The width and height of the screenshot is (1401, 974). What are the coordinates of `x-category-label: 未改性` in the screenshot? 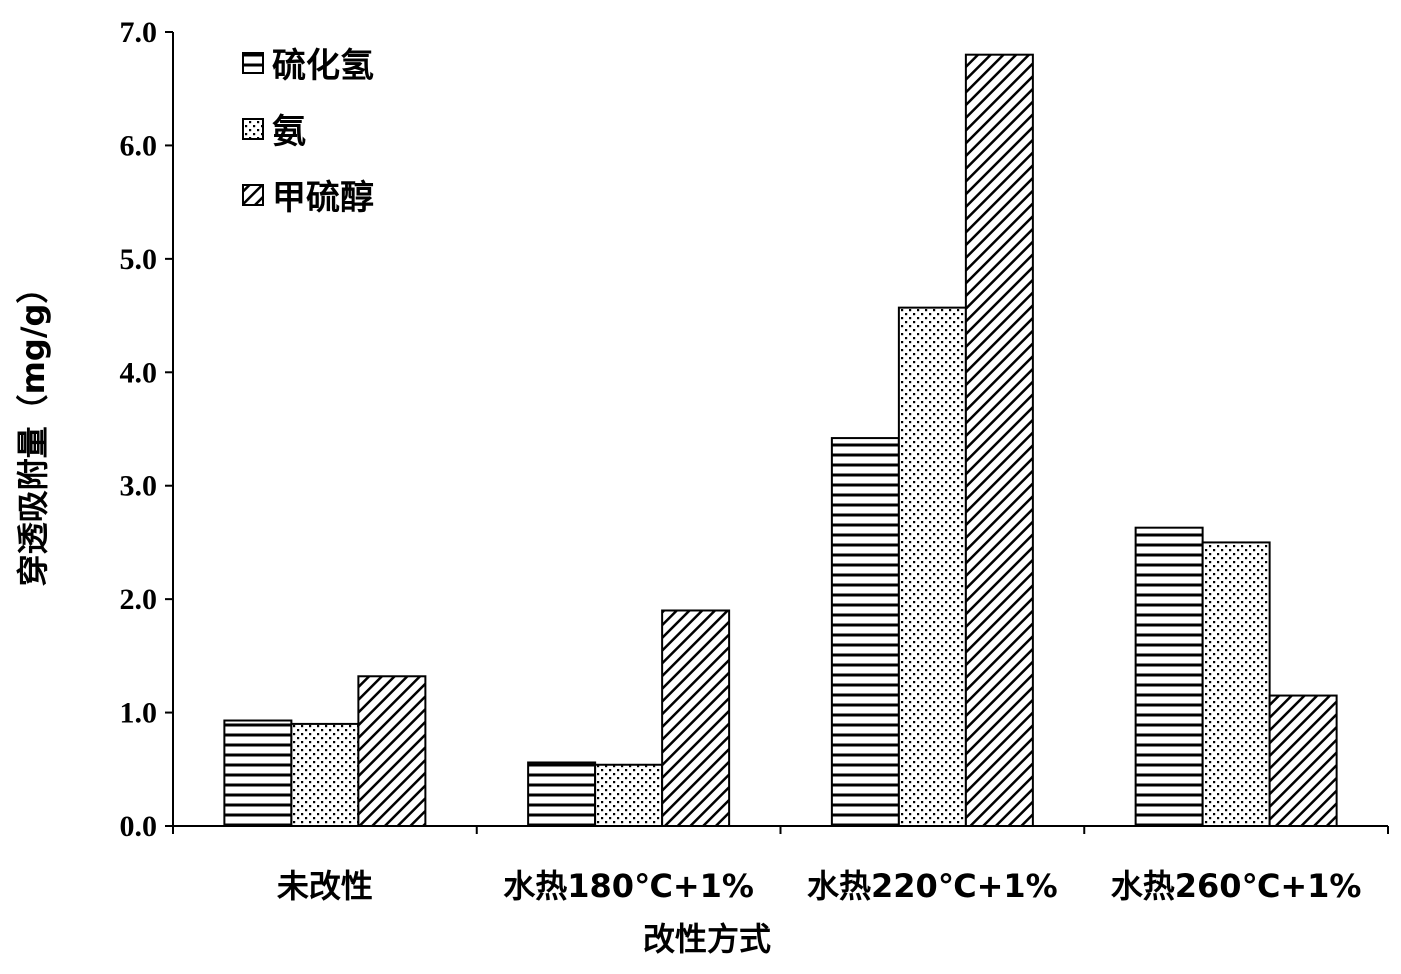 It's located at (325, 886).